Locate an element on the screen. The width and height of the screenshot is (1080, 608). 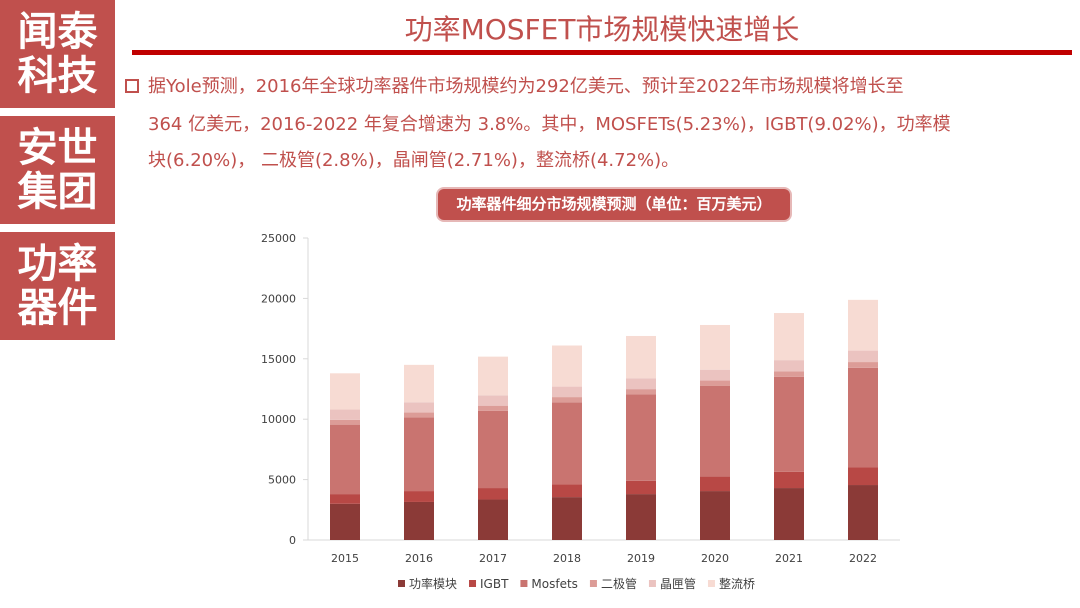
legend-label: 二极管 is located at coordinates (619, 583).